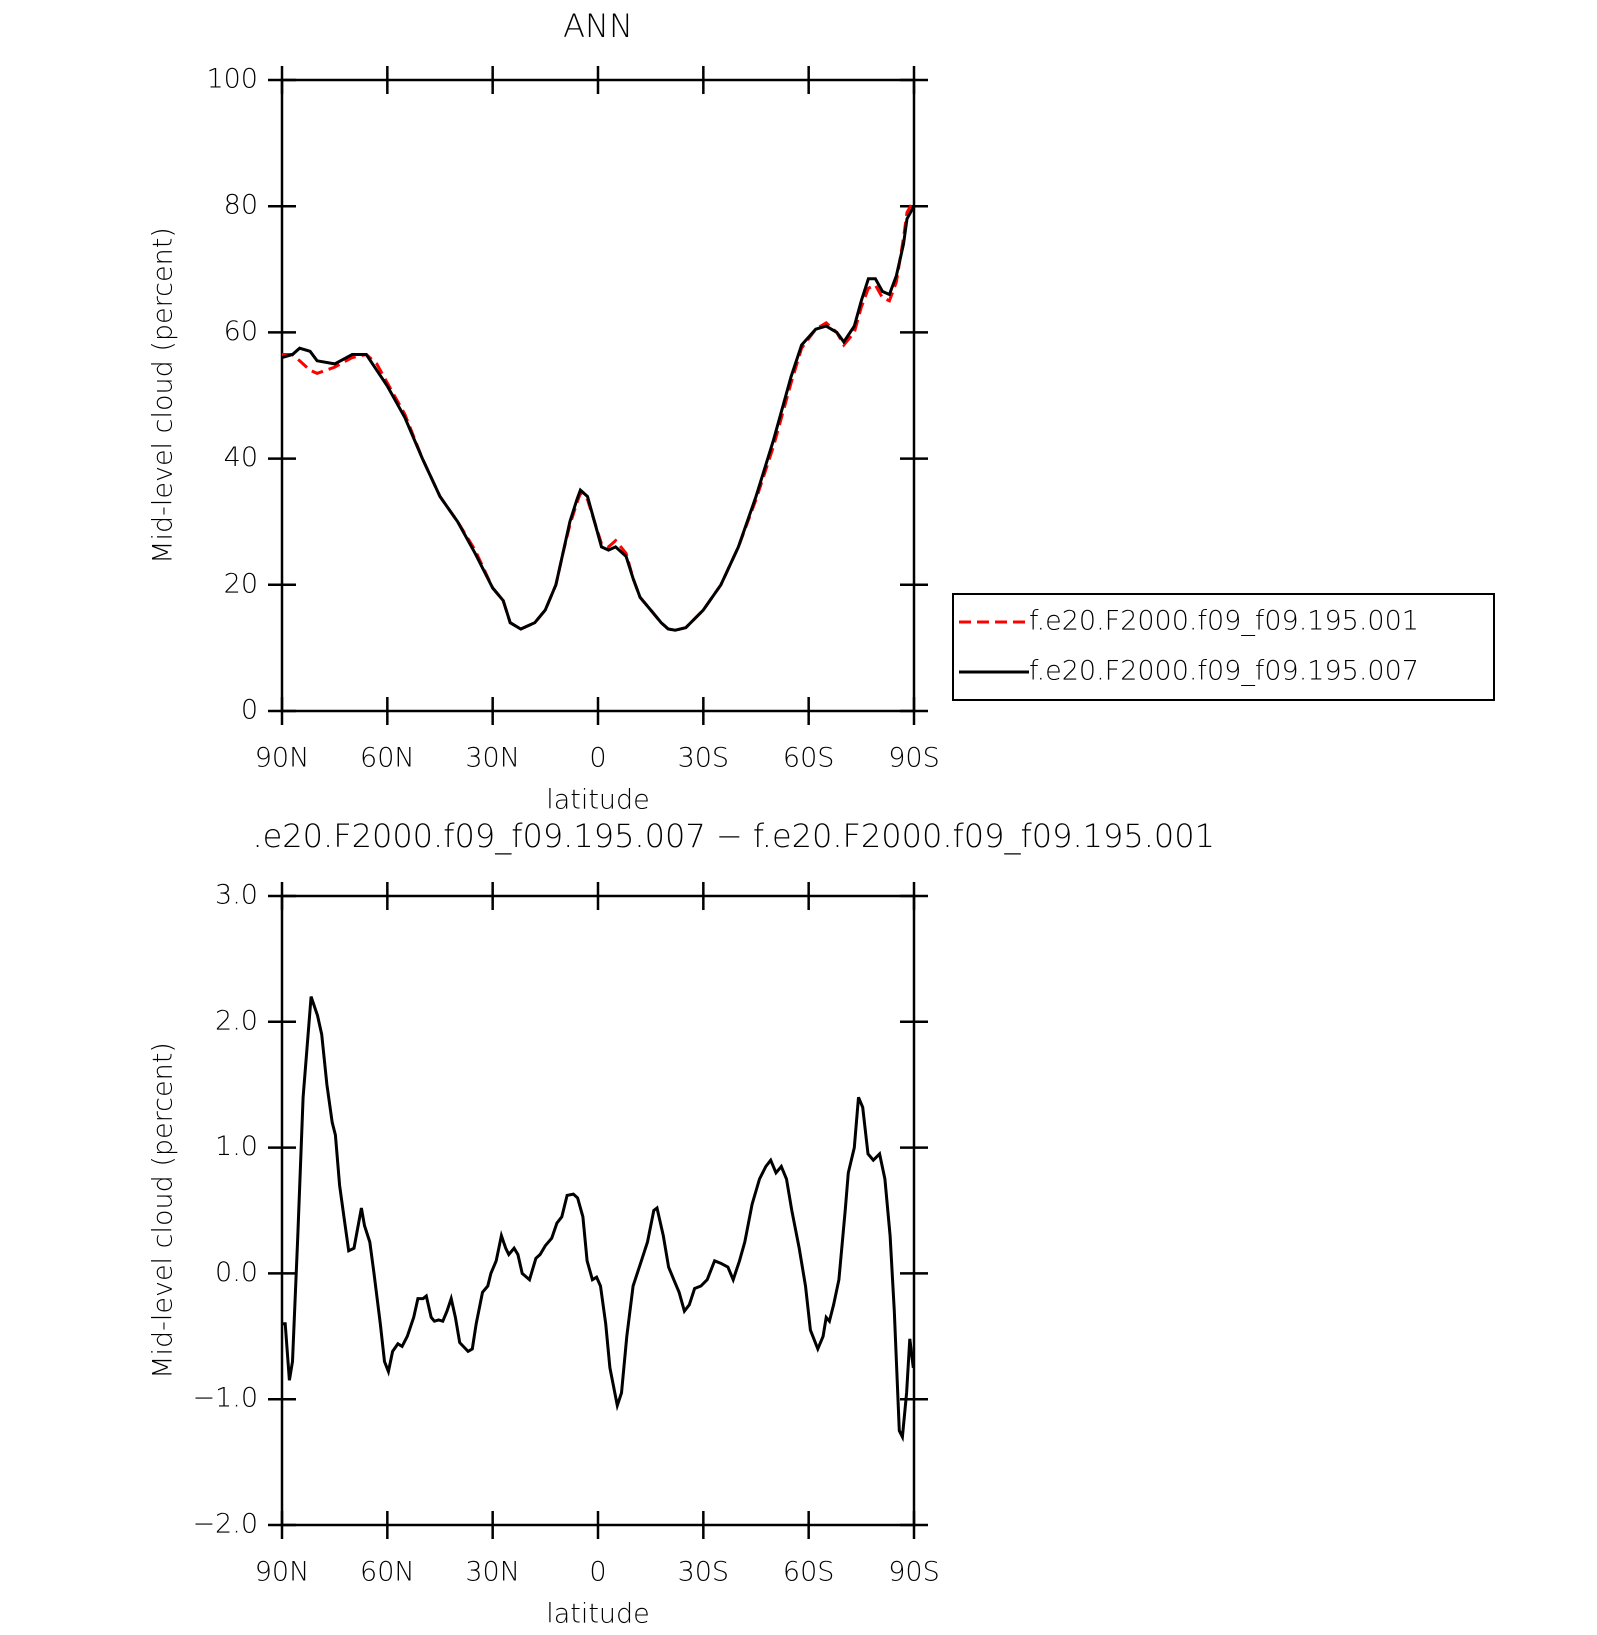 The image size is (1597, 1635). Describe the element at coordinates (236, 1272) in the screenshot. I see `y-tick-label: 0.0` at that location.